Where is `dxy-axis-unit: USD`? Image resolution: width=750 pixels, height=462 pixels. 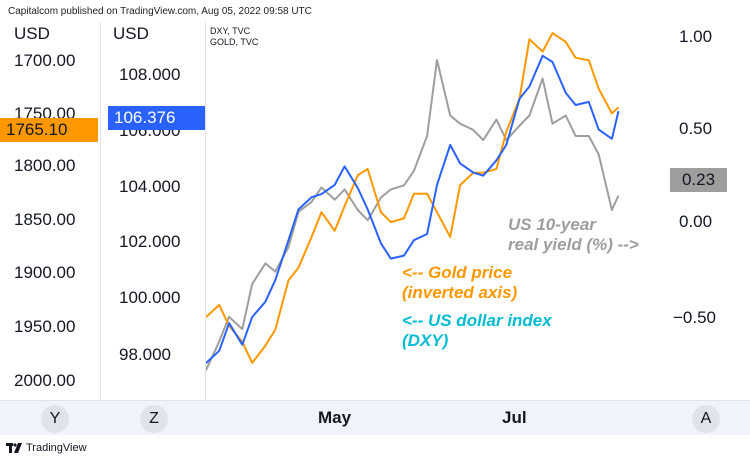 dxy-axis-unit: USD is located at coordinates (131, 33).